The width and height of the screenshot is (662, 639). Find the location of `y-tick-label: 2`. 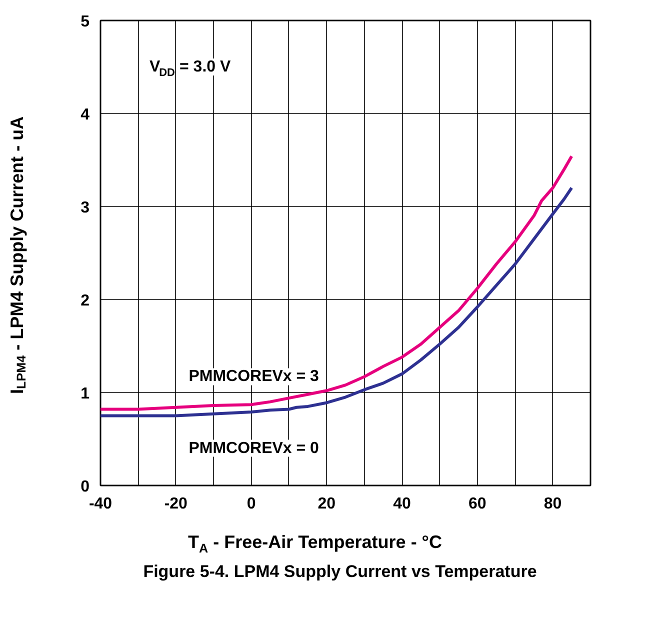

y-tick-label: 2 is located at coordinates (85, 301).